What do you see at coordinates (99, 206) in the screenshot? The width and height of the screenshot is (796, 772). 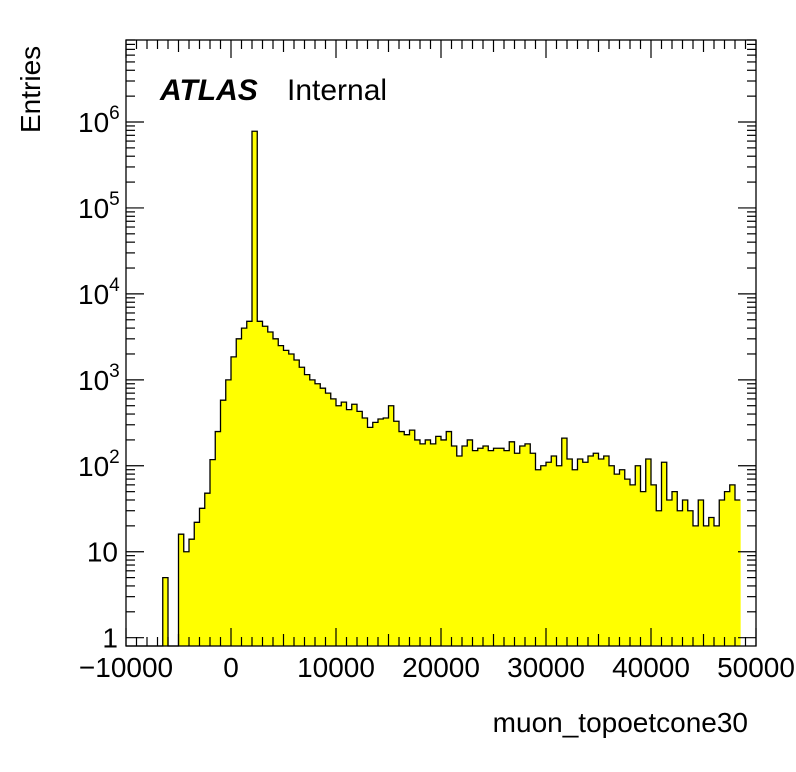 I see `y-tick-label: 10⁵` at bounding box center [99, 206].